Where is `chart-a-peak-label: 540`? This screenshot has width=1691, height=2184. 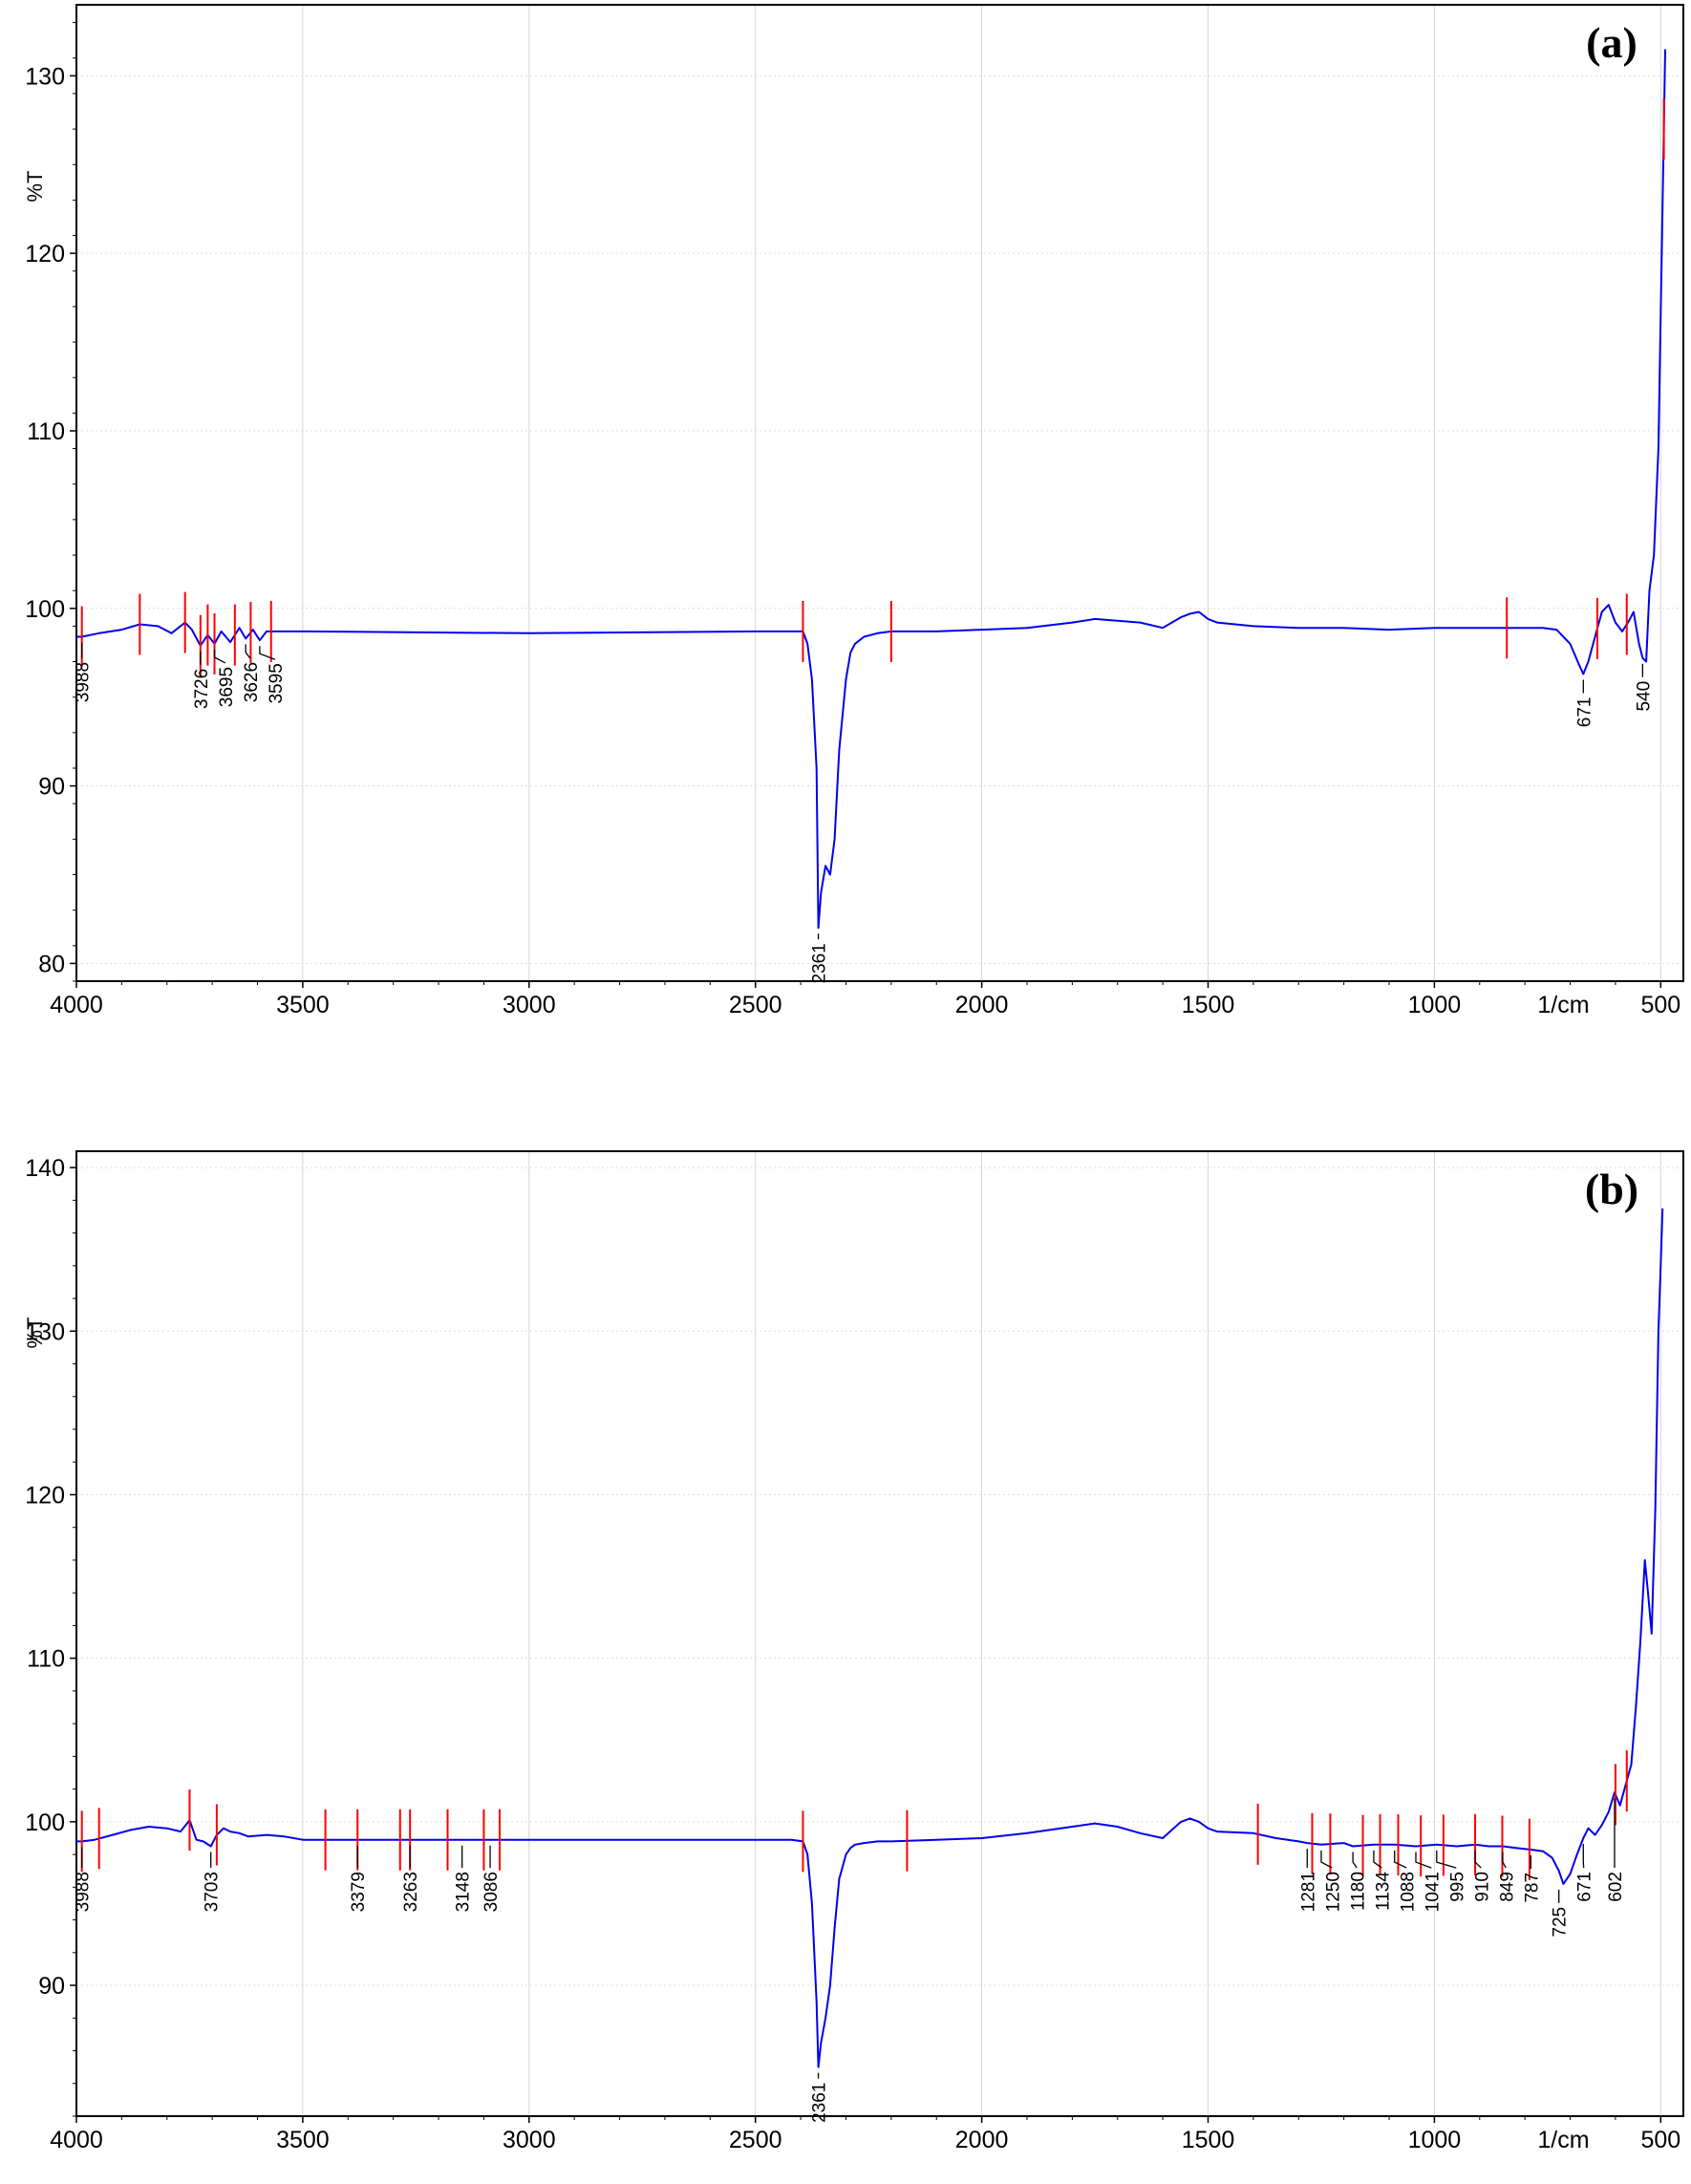
chart-a-peak-label: 540 is located at coordinates (1644, 697).